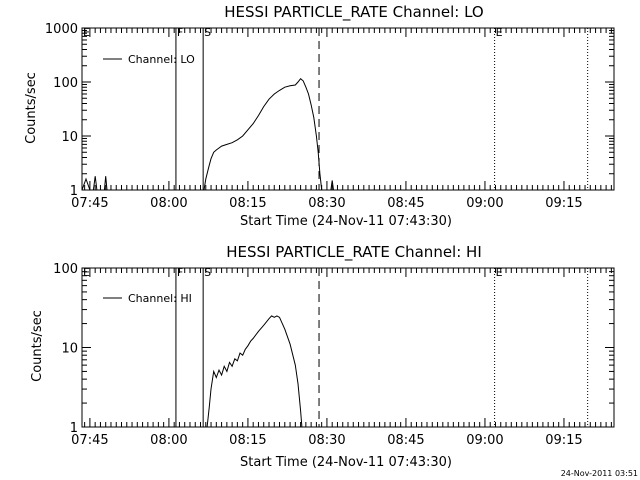 Image resolution: width=640 pixels, height=480 pixels. I want to click on footer-timestamp: 24-Nov-2011 03:51, so click(599, 473).